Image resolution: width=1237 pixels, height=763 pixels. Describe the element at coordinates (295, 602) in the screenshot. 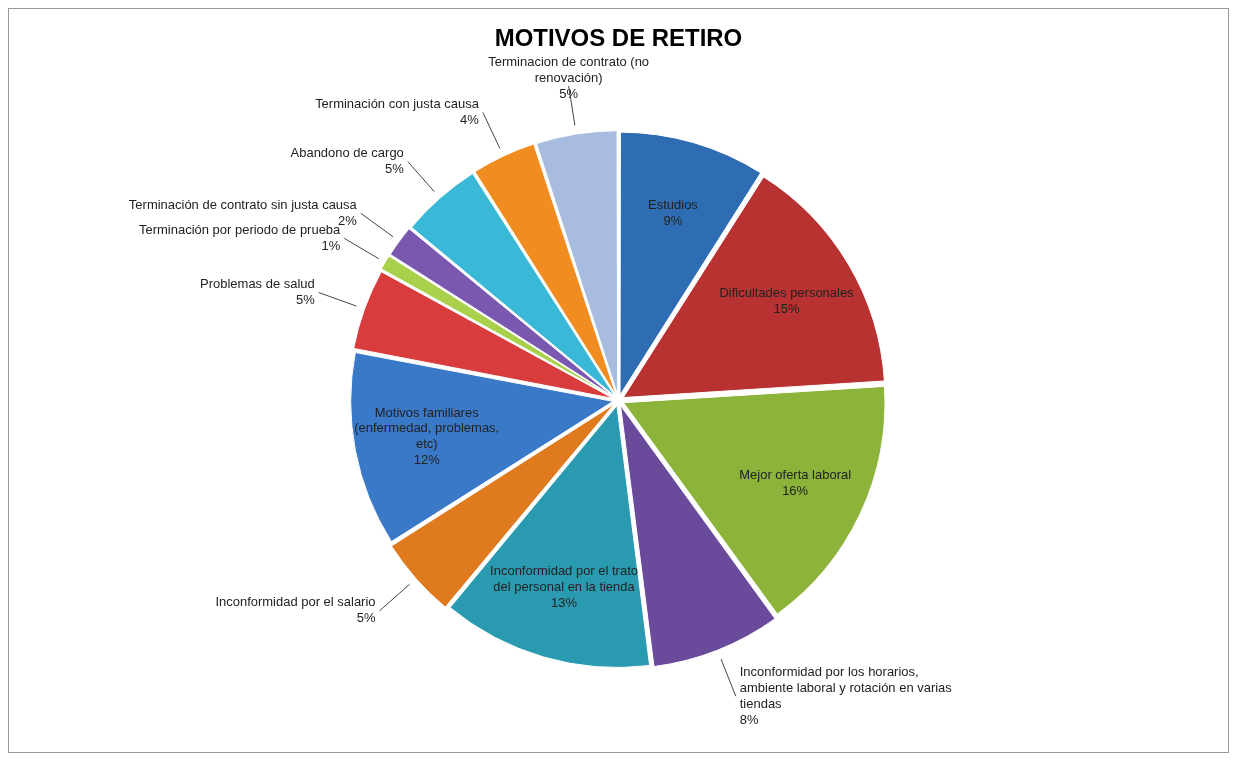

I see `slice-label: Inconformidad por el salario` at that location.